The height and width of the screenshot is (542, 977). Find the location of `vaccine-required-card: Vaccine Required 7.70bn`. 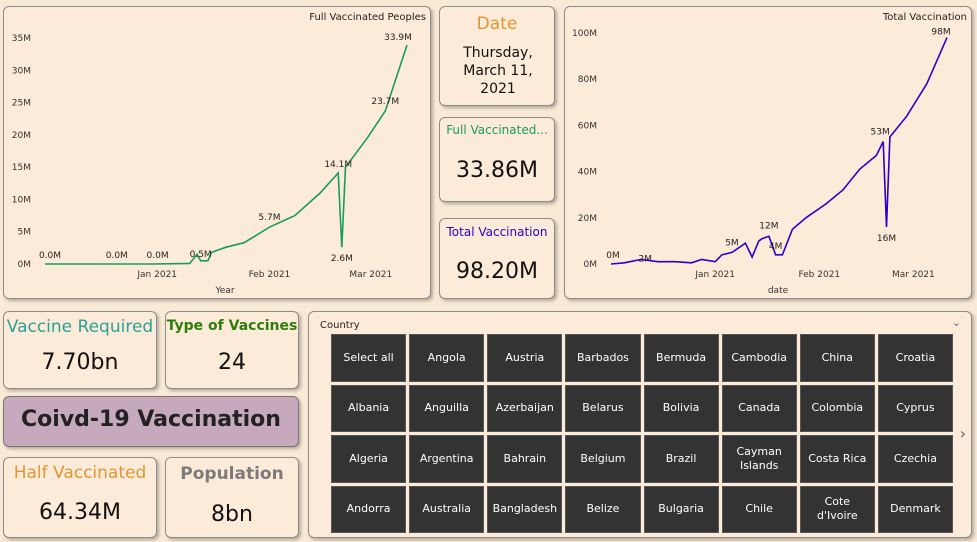

vaccine-required-card: Vaccine Required 7.70bn is located at coordinates (80, 350).